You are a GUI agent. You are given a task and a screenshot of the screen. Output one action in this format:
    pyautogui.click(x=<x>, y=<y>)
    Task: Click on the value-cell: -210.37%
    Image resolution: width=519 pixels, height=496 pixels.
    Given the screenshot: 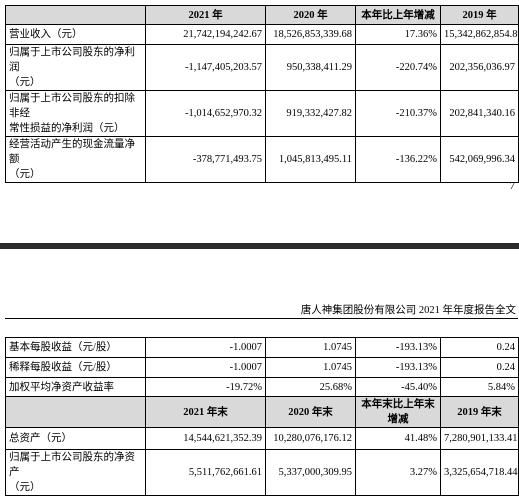 What is the action you would take?
    pyautogui.click(x=398, y=113)
    